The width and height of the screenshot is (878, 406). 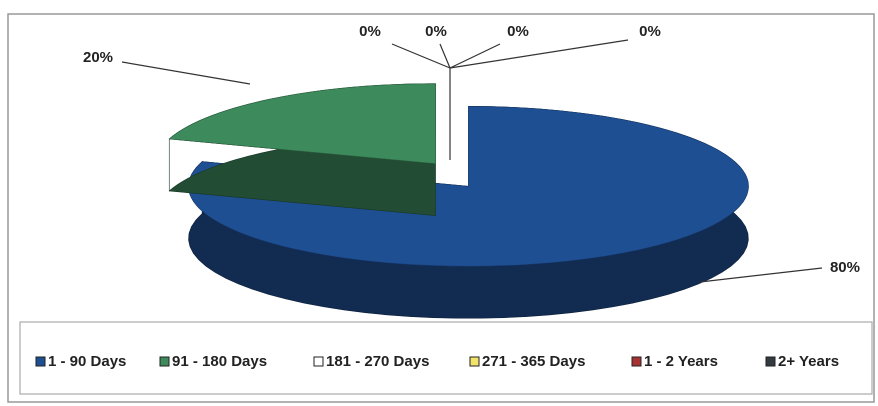 What do you see at coordinates (845, 267) in the screenshot?
I see `data-label: 80%` at bounding box center [845, 267].